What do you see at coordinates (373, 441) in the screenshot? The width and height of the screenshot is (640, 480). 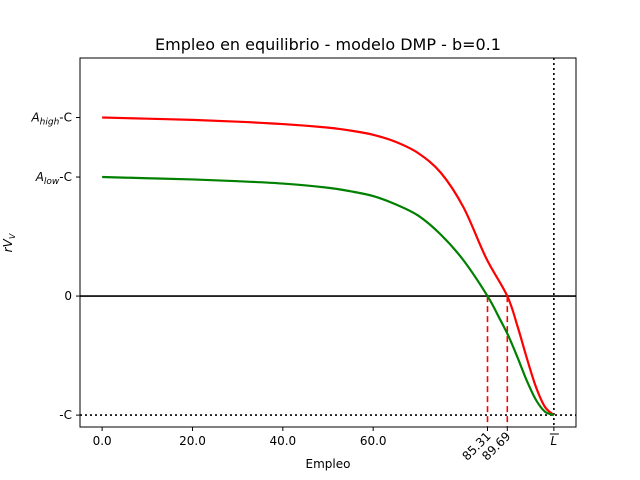 I see `x-tick-label: 60.0` at bounding box center [373, 441].